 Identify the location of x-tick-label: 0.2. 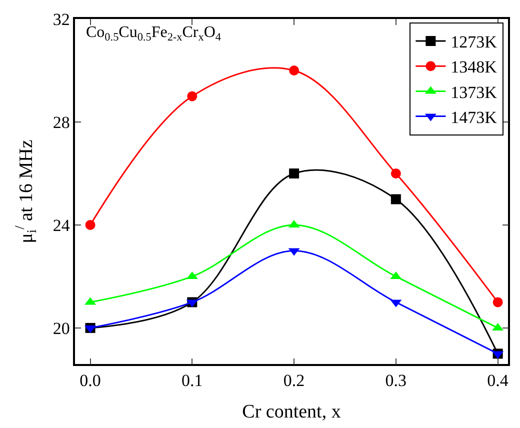
(294, 380).